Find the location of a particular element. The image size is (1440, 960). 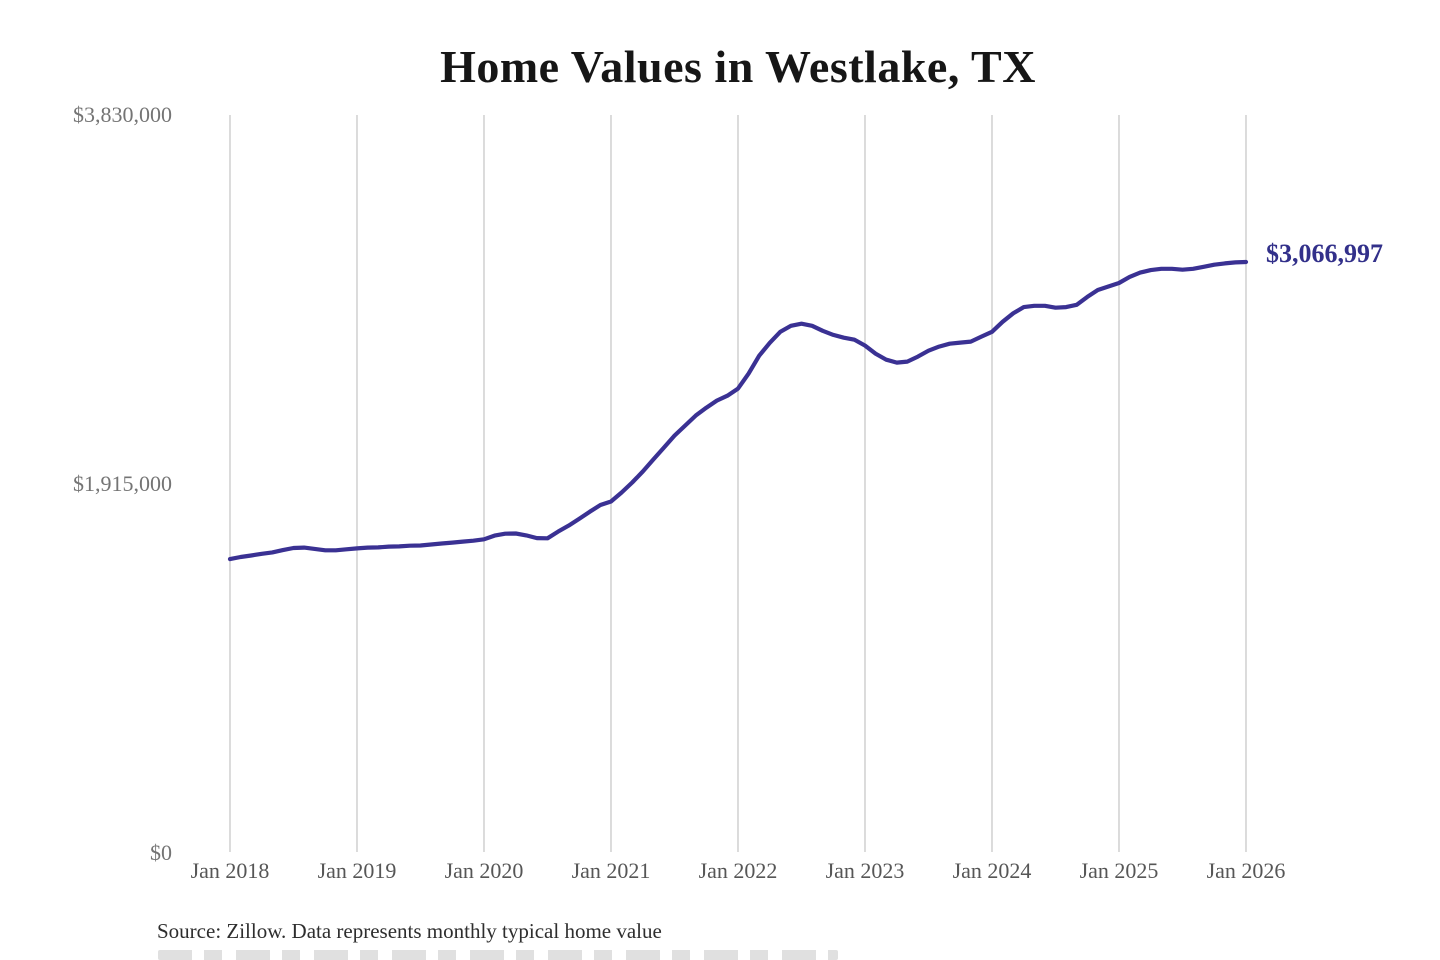

y-tick-label: $0 is located at coordinates (161, 852).